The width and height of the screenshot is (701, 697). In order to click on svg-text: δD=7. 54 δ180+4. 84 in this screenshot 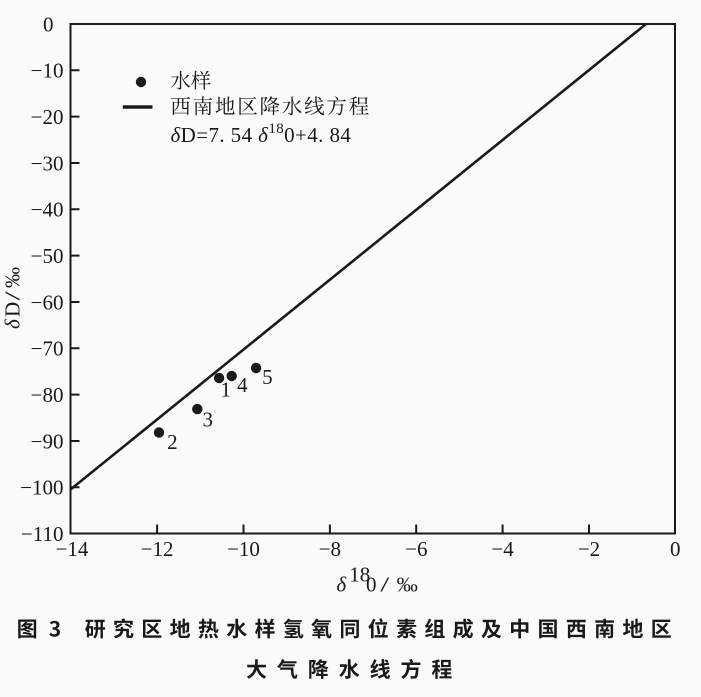, I will do `click(261, 134)`.